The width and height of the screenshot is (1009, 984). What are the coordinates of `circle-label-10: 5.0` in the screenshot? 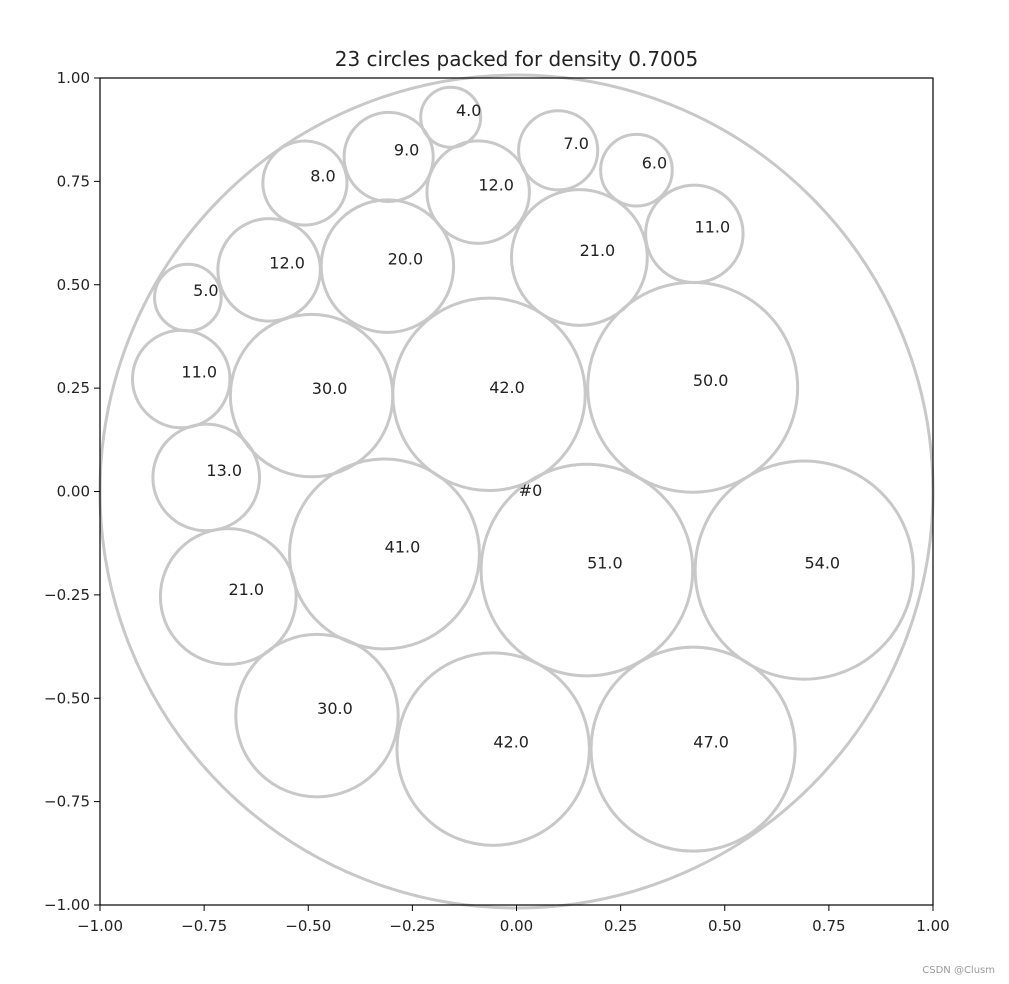 It's located at (205, 290).